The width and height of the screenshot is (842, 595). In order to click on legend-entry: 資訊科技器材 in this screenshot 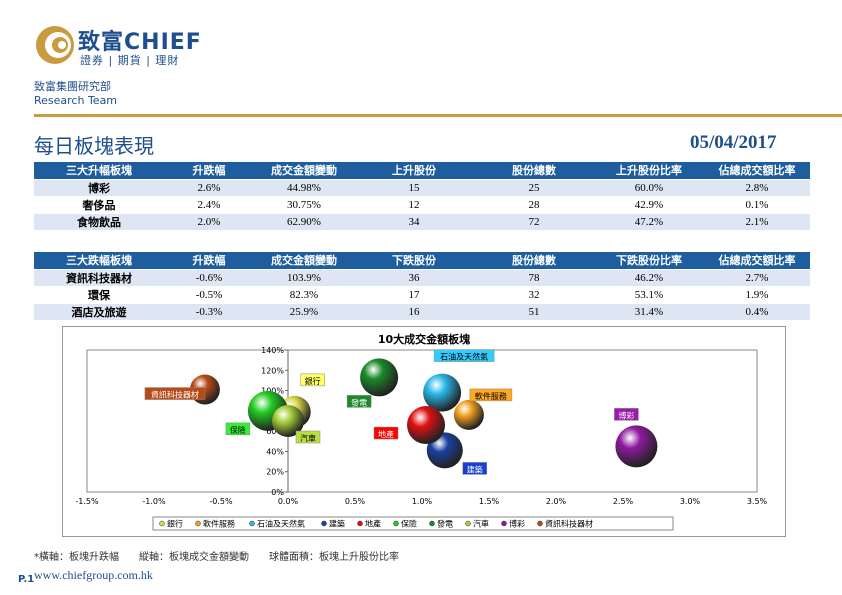, I will do `click(569, 524)`.